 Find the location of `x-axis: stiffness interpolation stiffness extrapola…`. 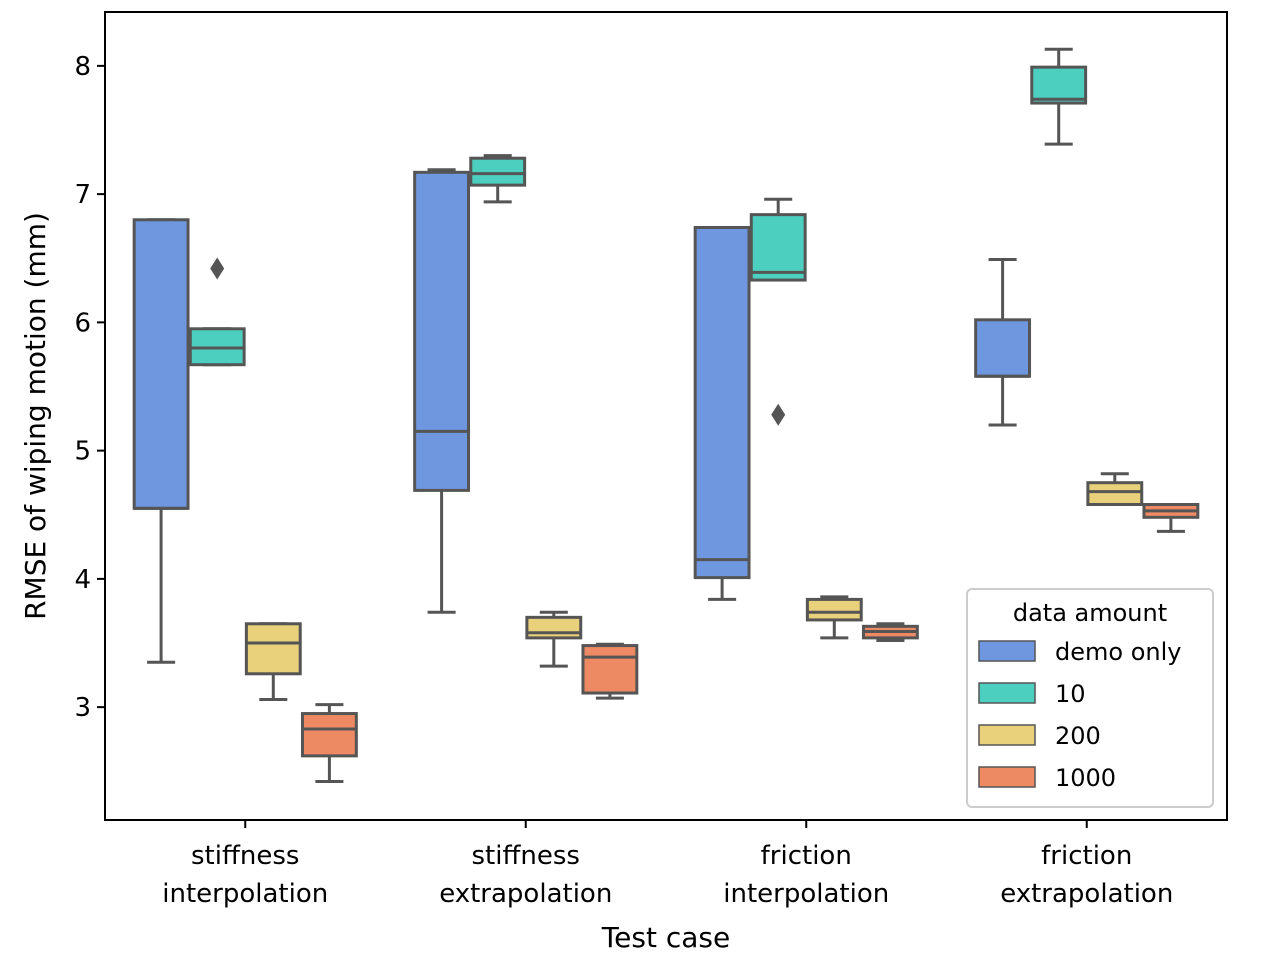

x-axis: stiffness interpolation stiffness extrapola… is located at coordinates (667, 864).